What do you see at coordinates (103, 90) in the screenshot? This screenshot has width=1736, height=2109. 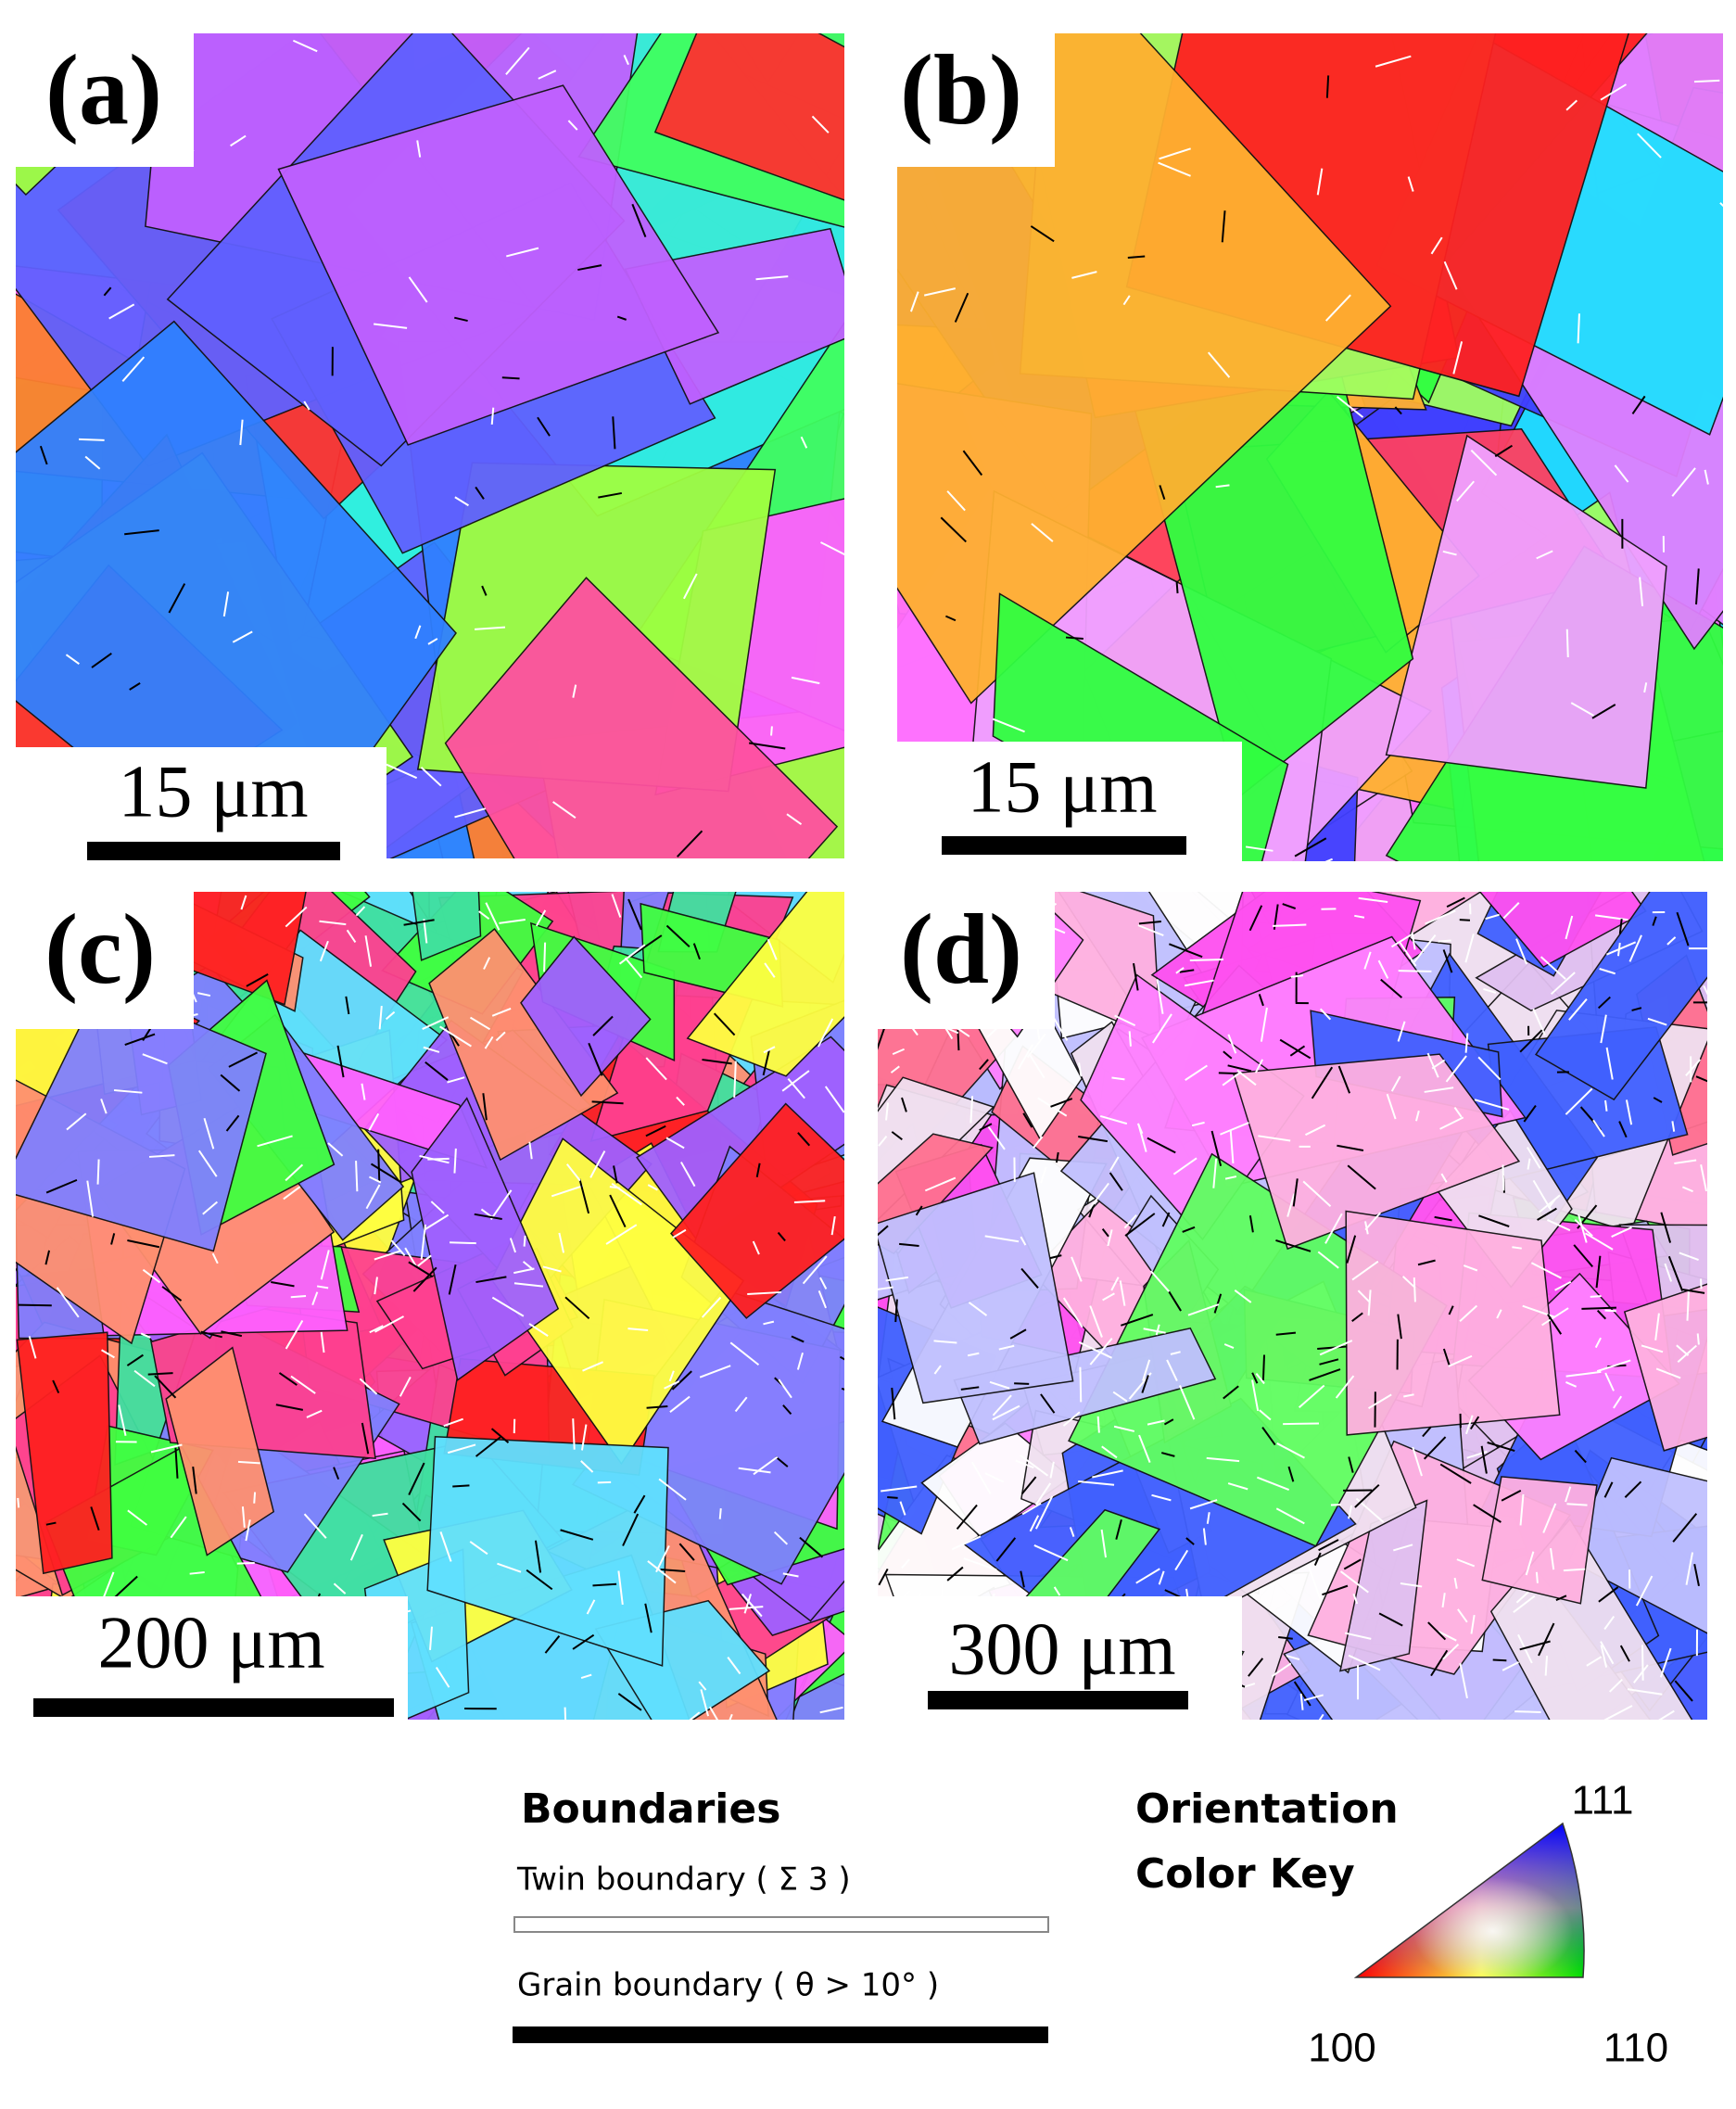 I see `panel-label: (a)` at bounding box center [103, 90].